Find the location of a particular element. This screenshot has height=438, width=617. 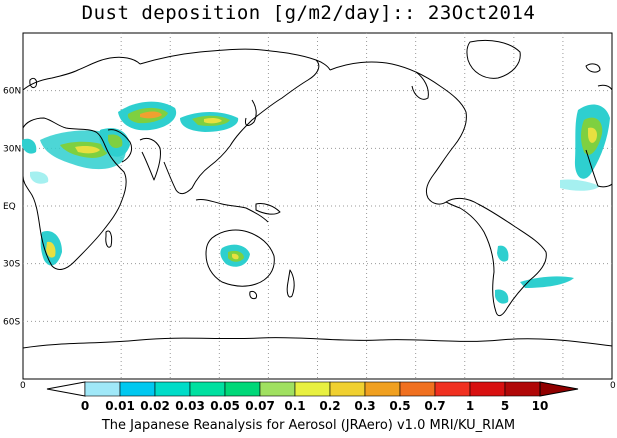

colorbar-label-8: 0.3 is located at coordinates (364, 406).